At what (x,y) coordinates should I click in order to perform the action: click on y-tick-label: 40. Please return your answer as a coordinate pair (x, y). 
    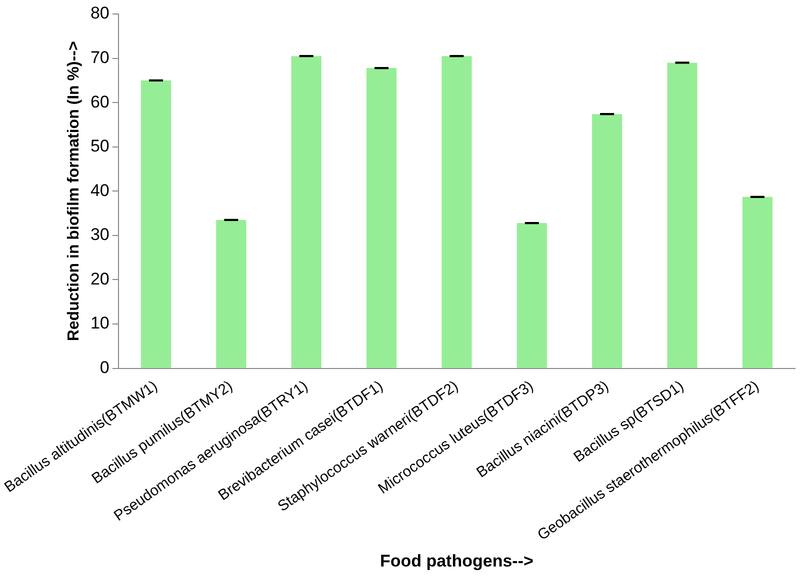
    Looking at the image, I should click on (100, 190).